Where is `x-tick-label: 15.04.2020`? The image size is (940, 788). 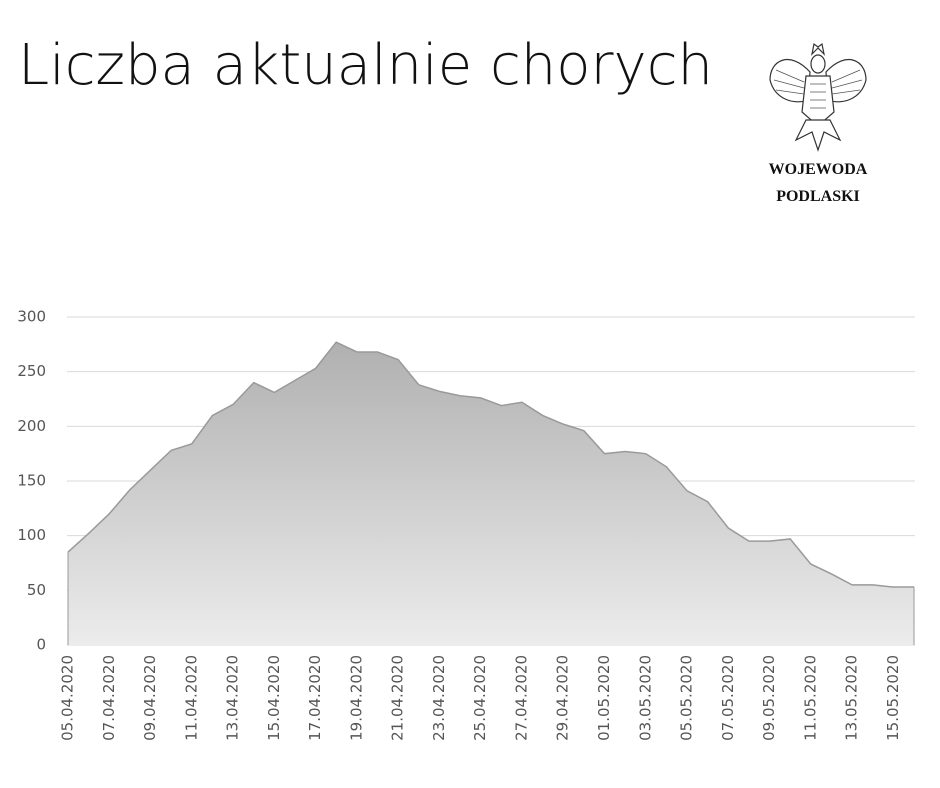 x-tick-label: 15.04.2020 is located at coordinates (274, 698).